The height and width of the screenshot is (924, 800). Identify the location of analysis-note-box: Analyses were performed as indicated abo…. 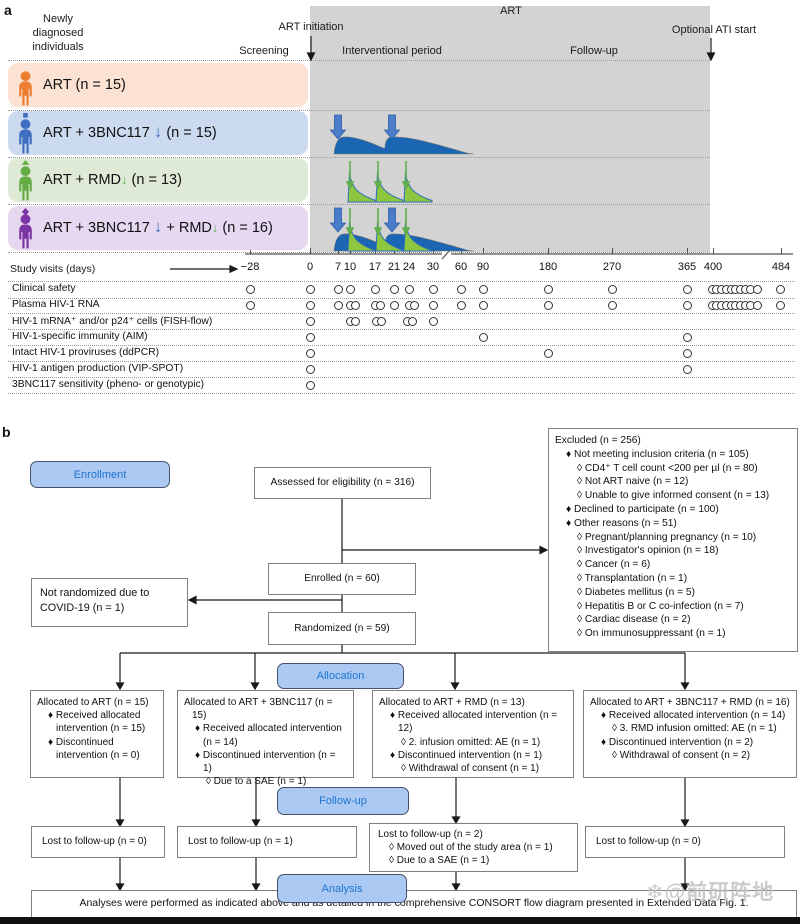
(414, 904).